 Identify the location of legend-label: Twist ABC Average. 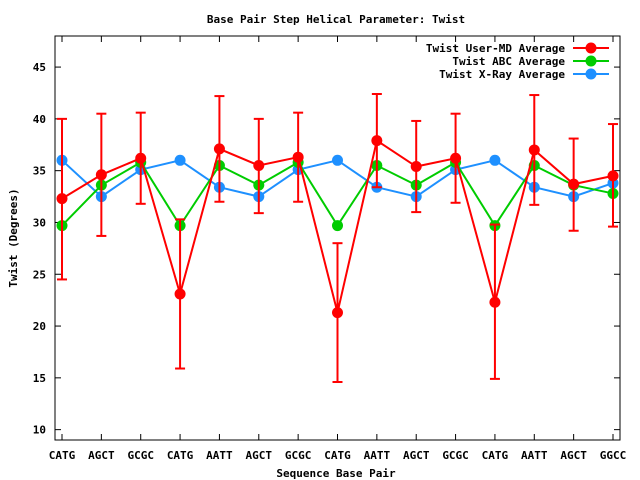
(508, 61).